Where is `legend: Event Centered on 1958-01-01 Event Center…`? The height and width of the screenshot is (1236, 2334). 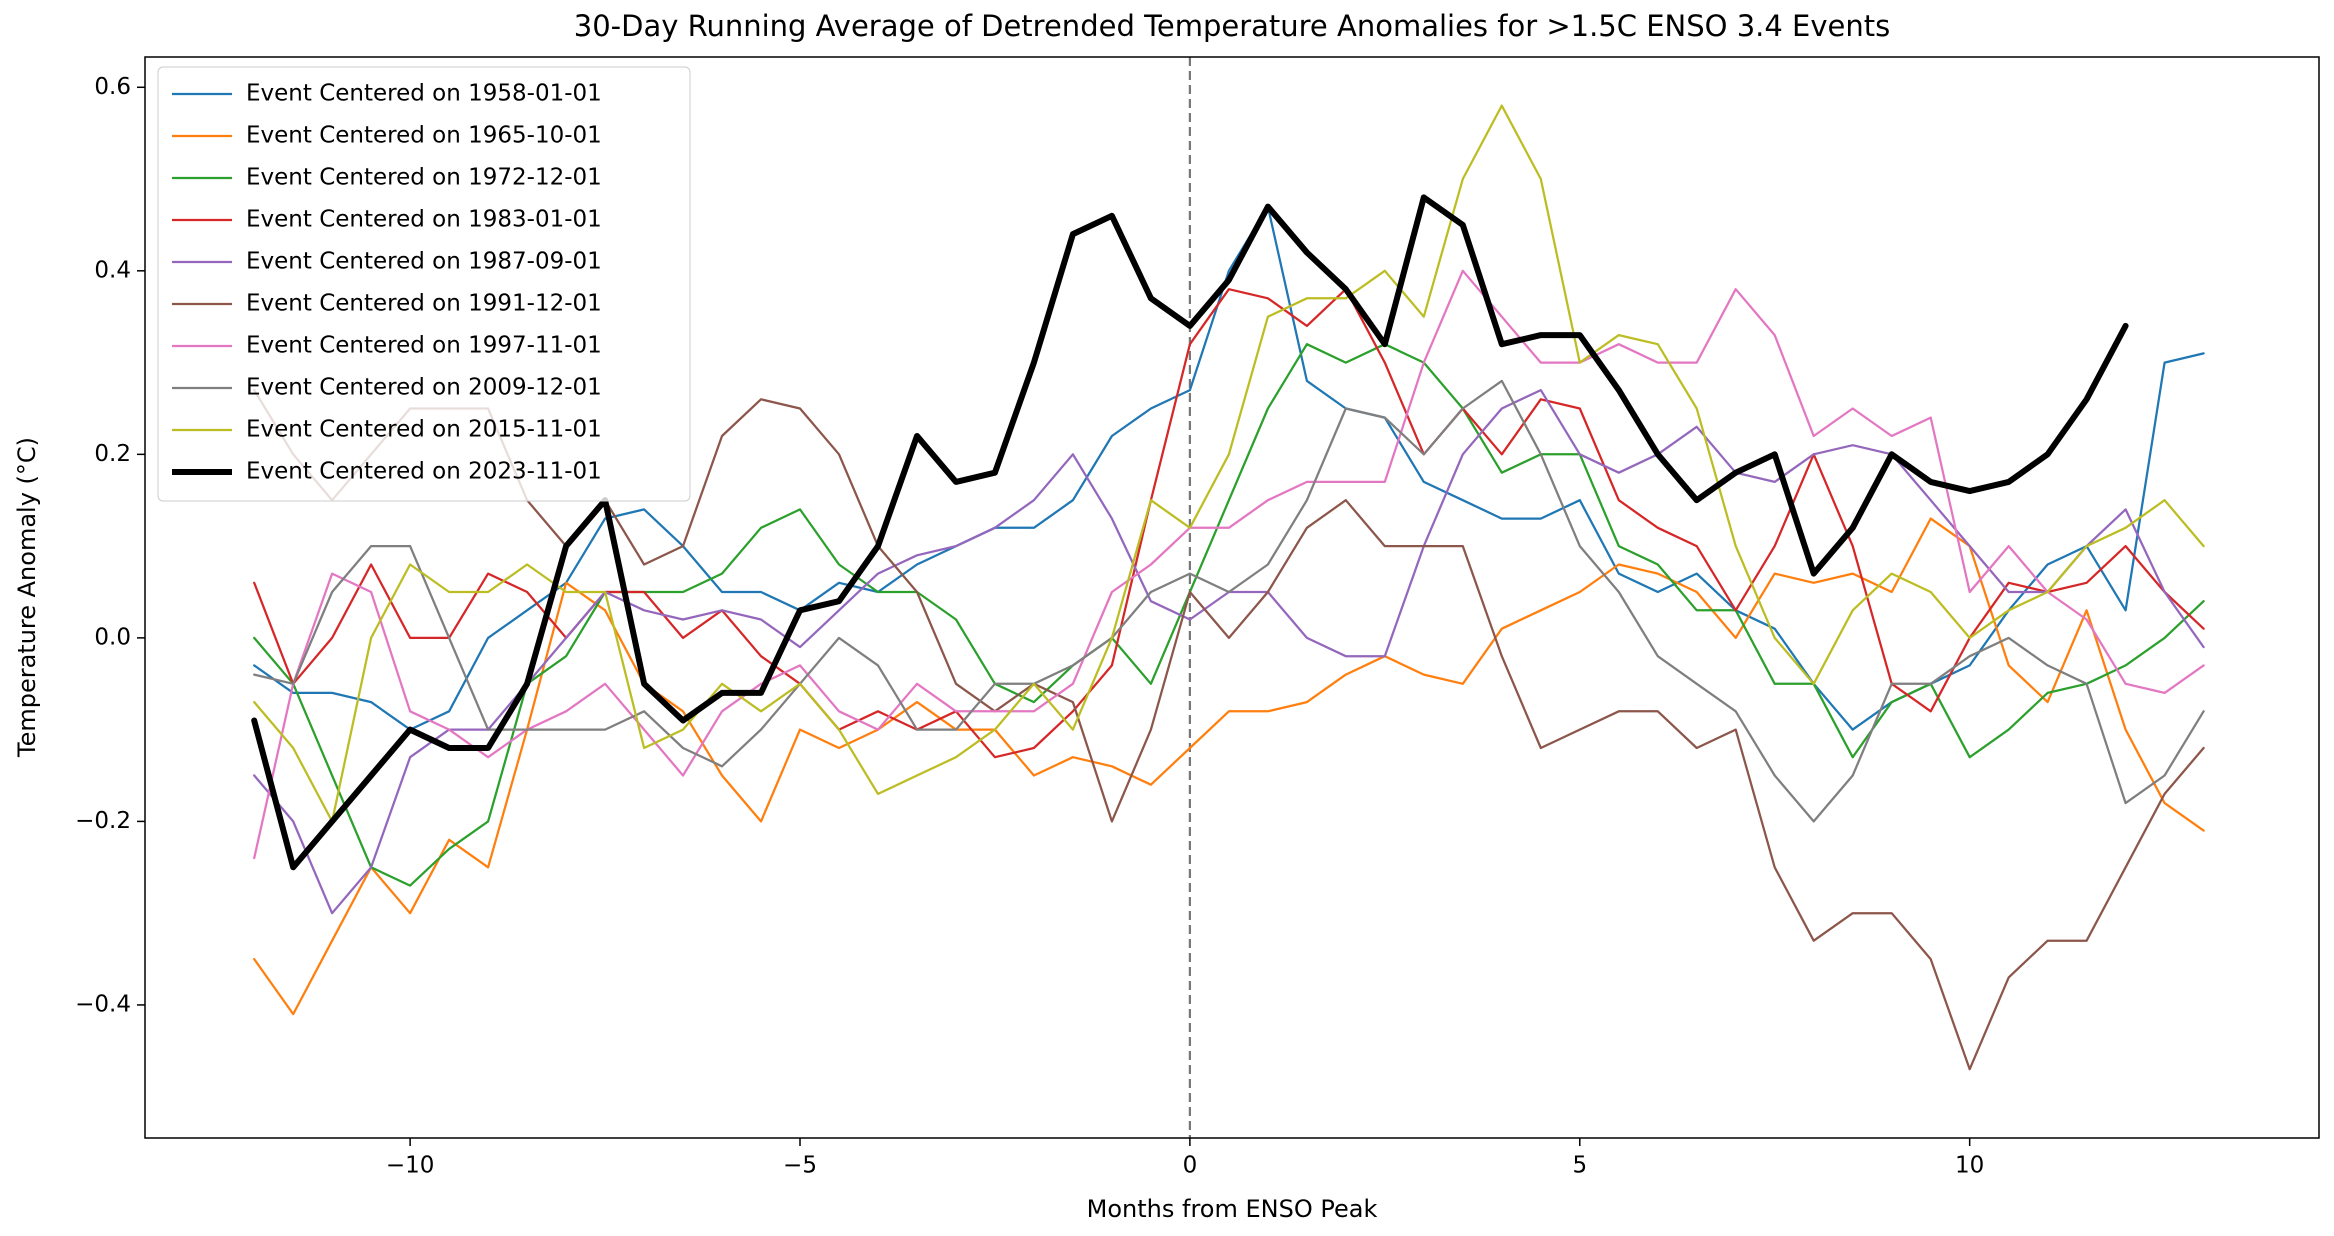
legend: Event Centered on 1958-01-01 Event Center… is located at coordinates (424, 284).